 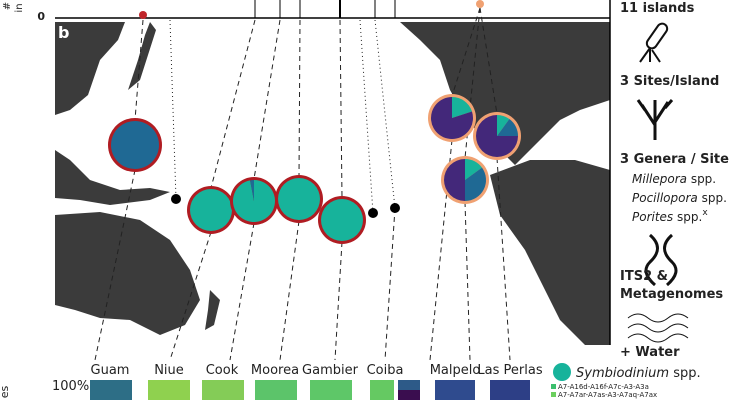 I want to click on side-text: ITS2 &, so click(x=644, y=276).